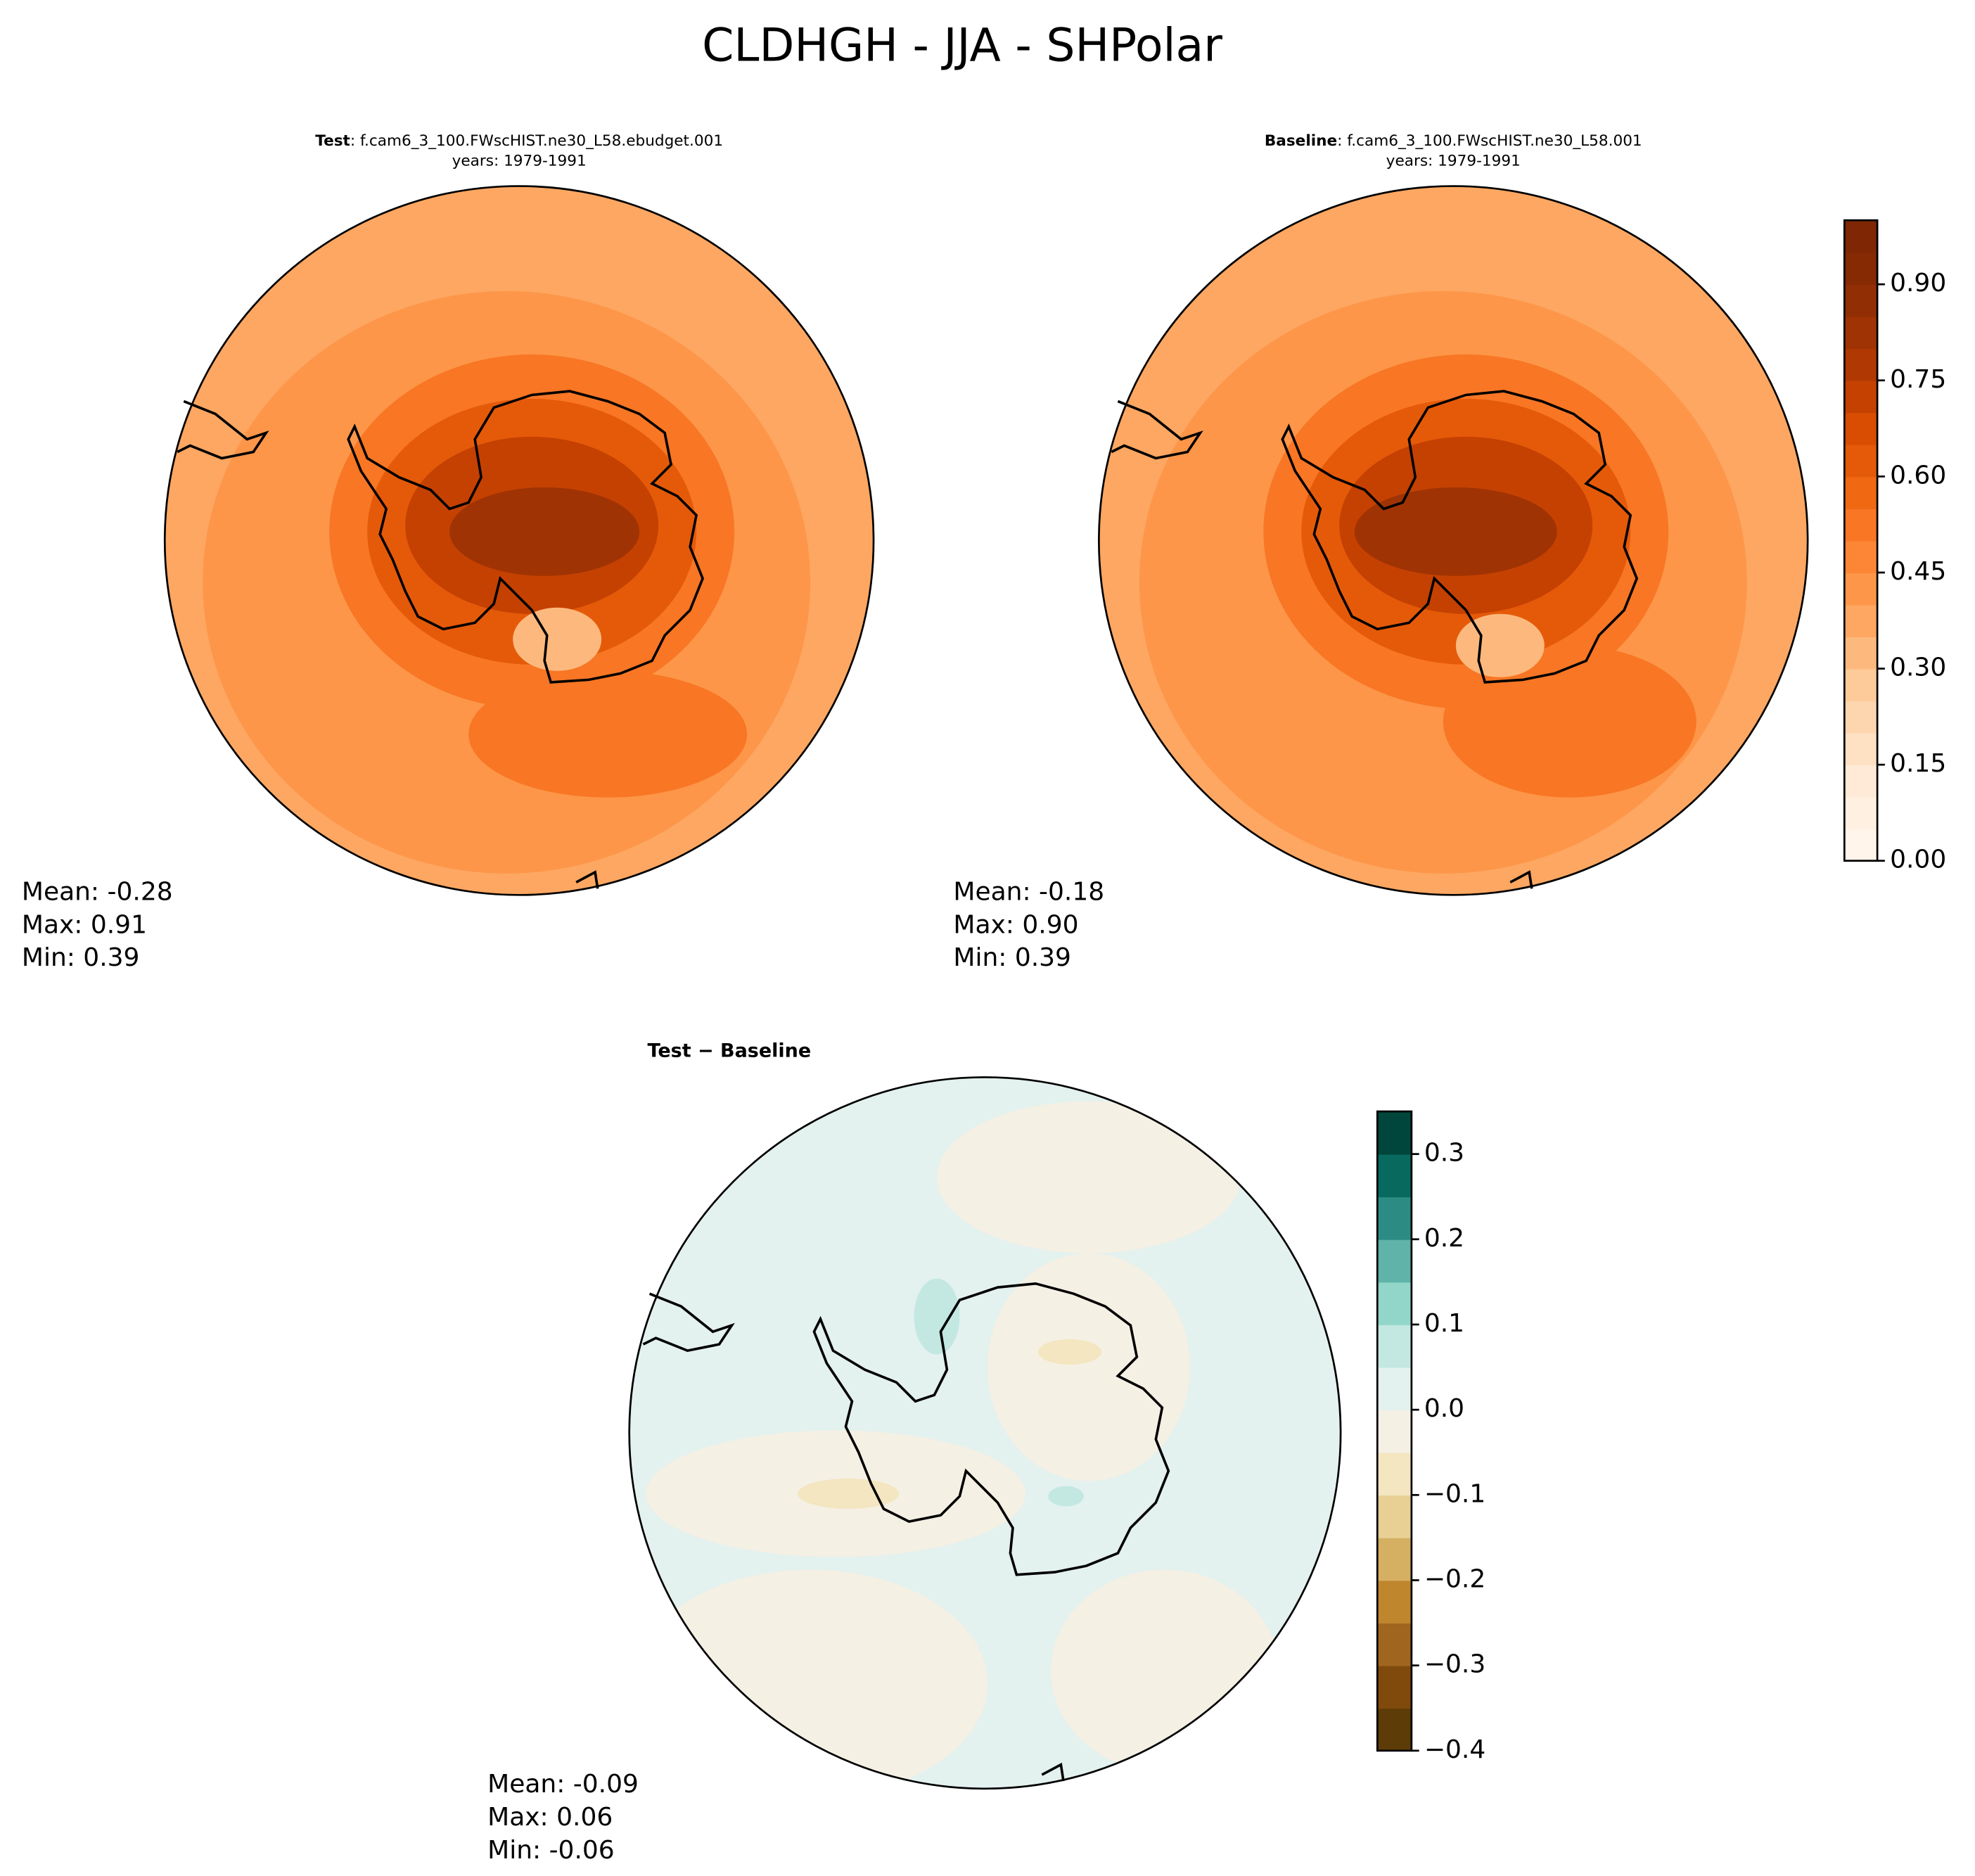 The height and width of the screenshot is (1876, 1975). I want to click on colorbar-tick-label: 0.15, so click(1918, 763).